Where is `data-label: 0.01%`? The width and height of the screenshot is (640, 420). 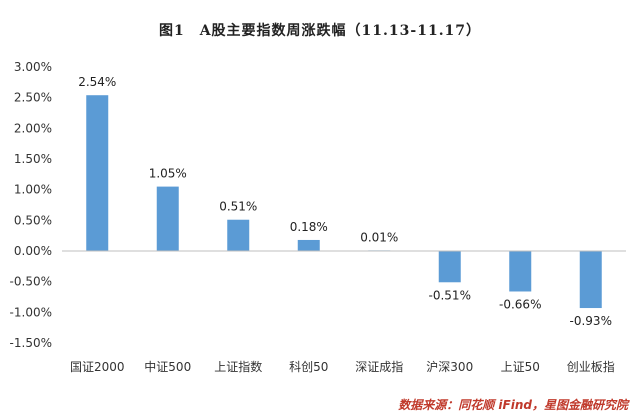
data-label: 0.01% is located at coordinates (379, 237).